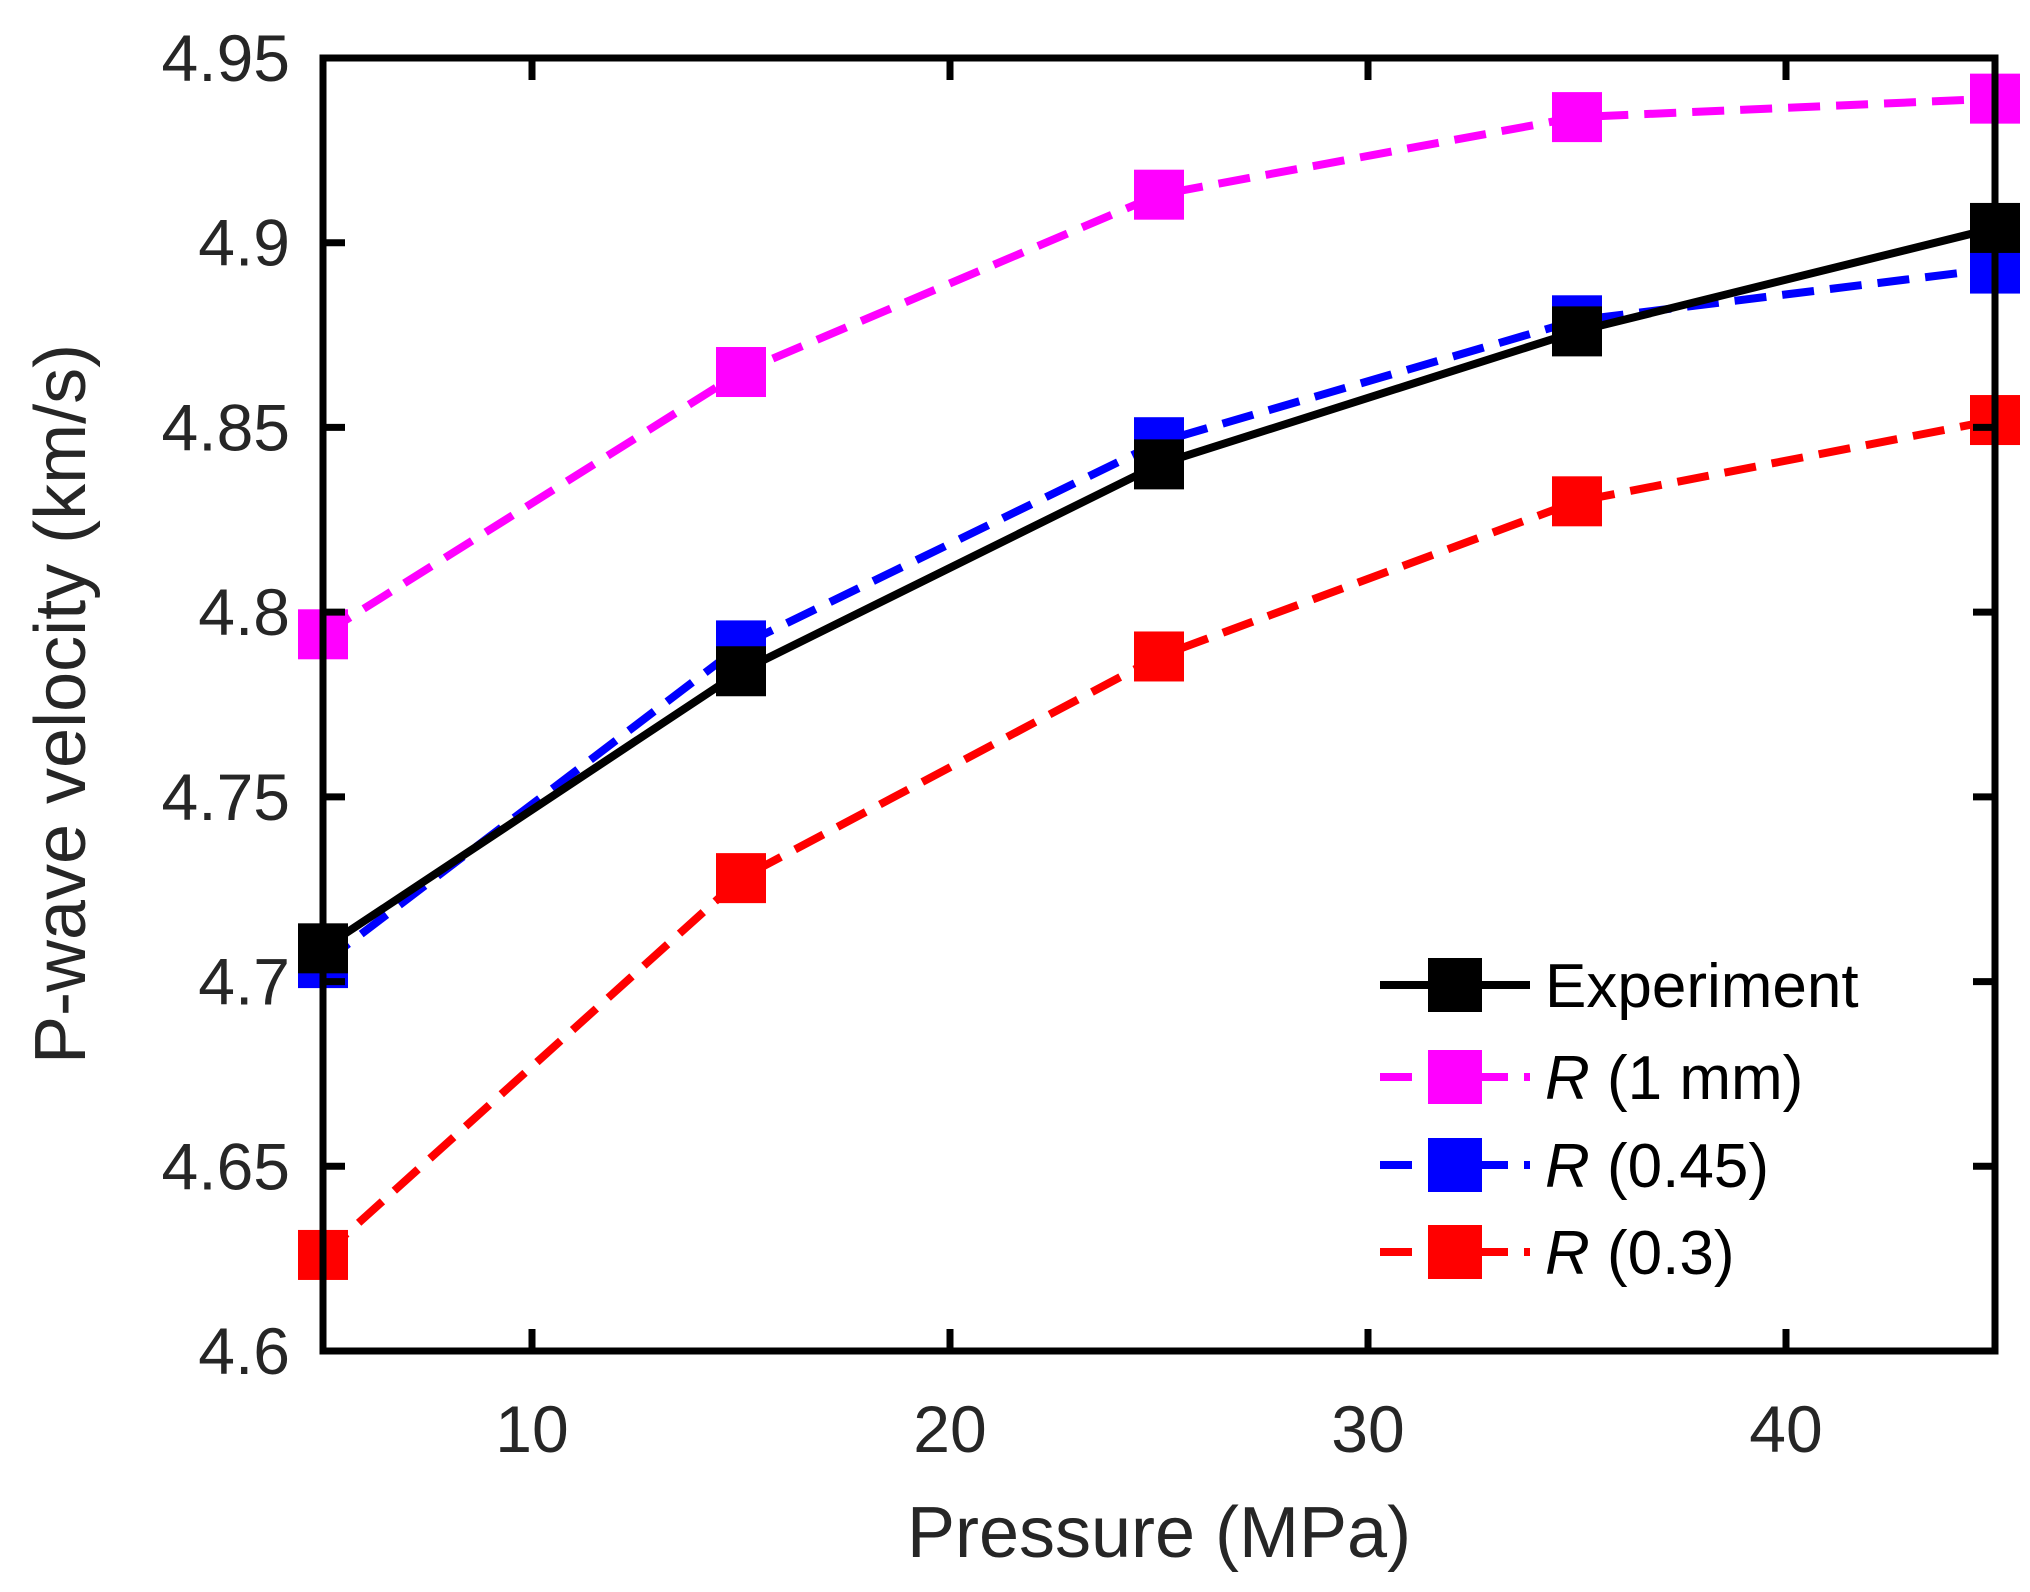  What do you see at coordinates (1697, 1078) in the screenshot?
I see `legend-label-text: (1 mm)` at bounding box center [1697, 1078].